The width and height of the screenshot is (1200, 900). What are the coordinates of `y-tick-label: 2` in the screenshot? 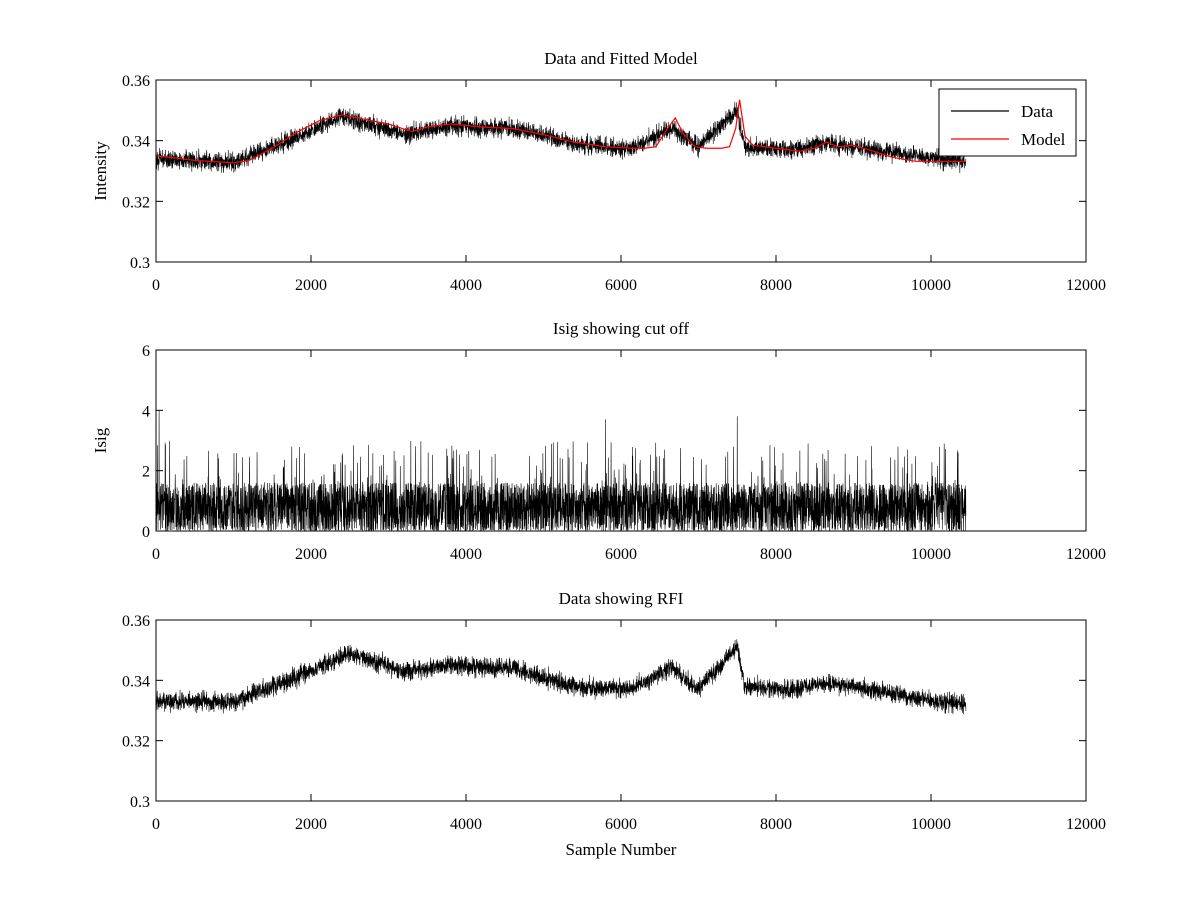 It's located at (146, 472).